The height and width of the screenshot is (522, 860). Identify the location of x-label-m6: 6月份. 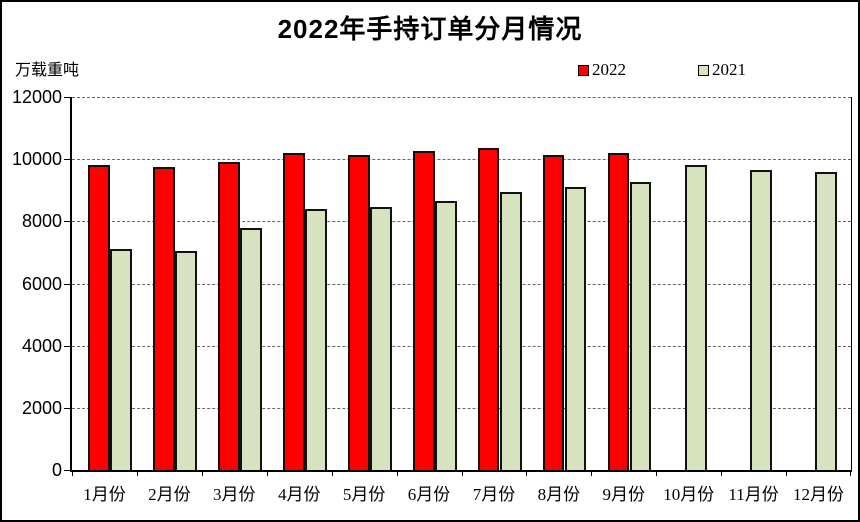
(429, 494).